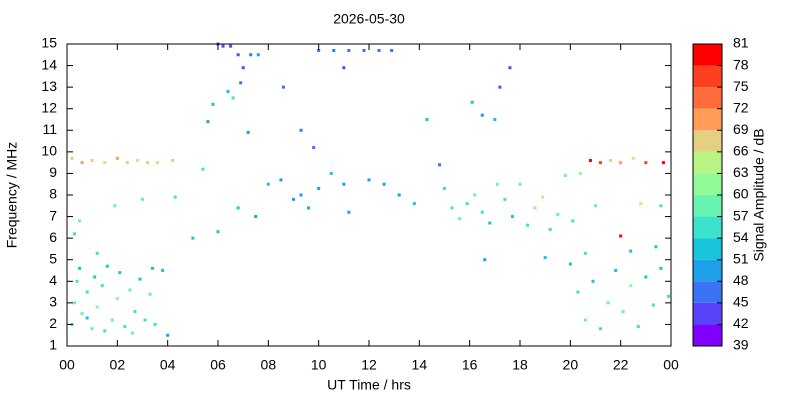 The height and width of the screenshot is (400, 800). I want to click on colorbar-tick-label: 51, so click(741, 258).